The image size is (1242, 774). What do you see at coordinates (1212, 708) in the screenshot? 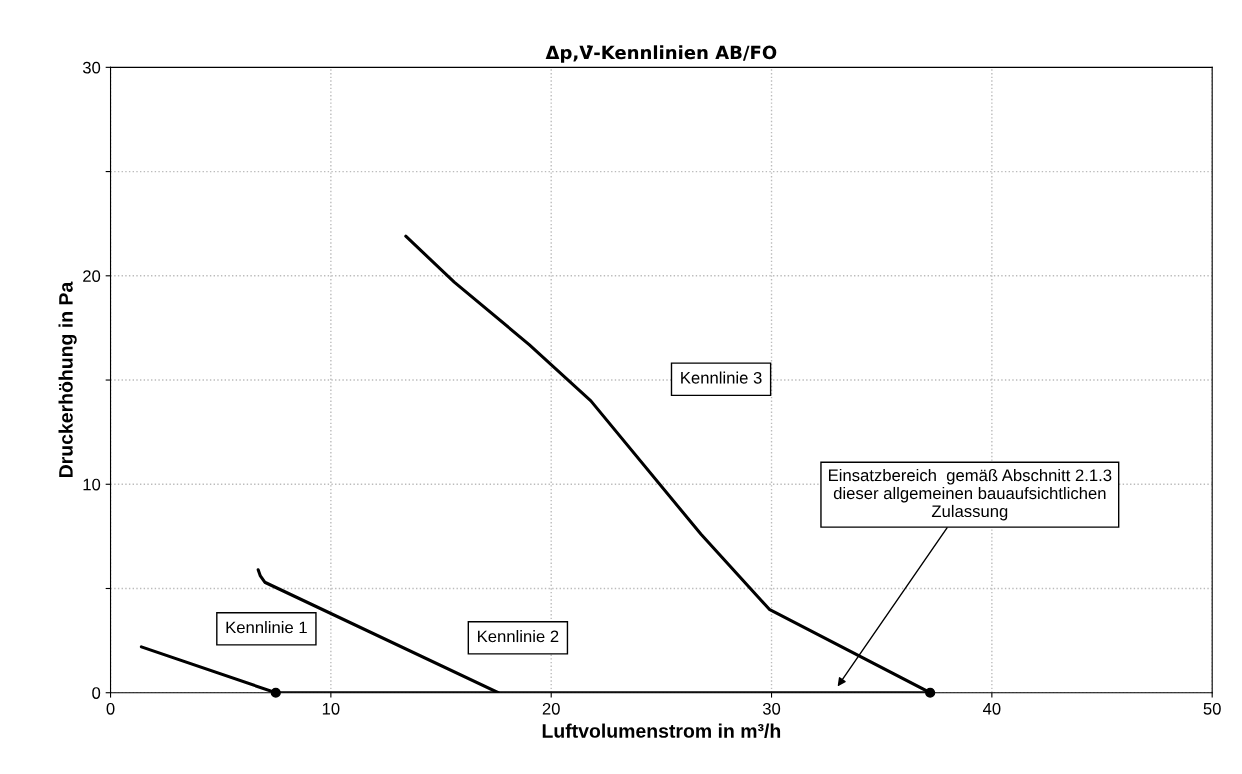
I see `x-tick-label: 50` at bounding box center [1212, 708].